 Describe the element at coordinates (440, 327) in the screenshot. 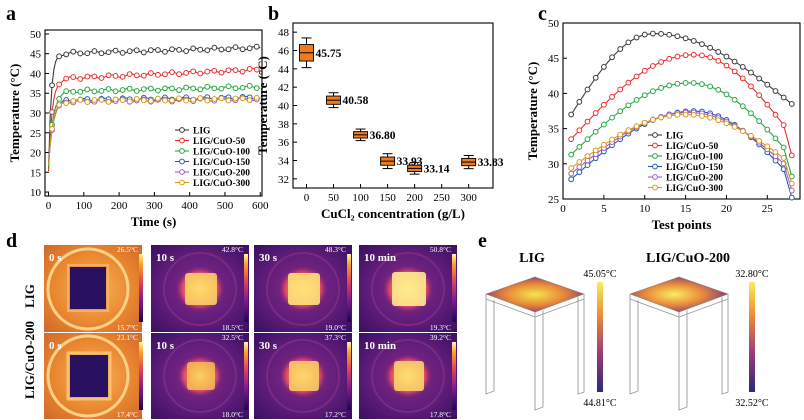

I see `thermal-min-lig-10min: 19.3°C` at that location.